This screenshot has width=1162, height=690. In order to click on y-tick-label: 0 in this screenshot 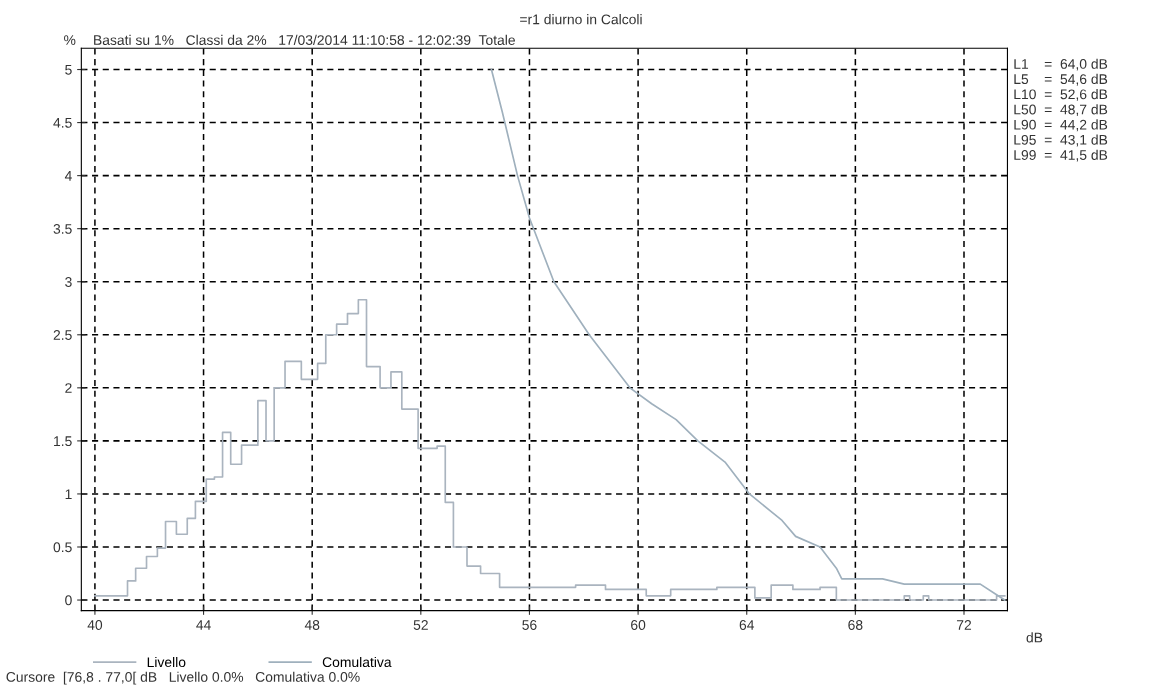, I will do `click(68, 600)`.